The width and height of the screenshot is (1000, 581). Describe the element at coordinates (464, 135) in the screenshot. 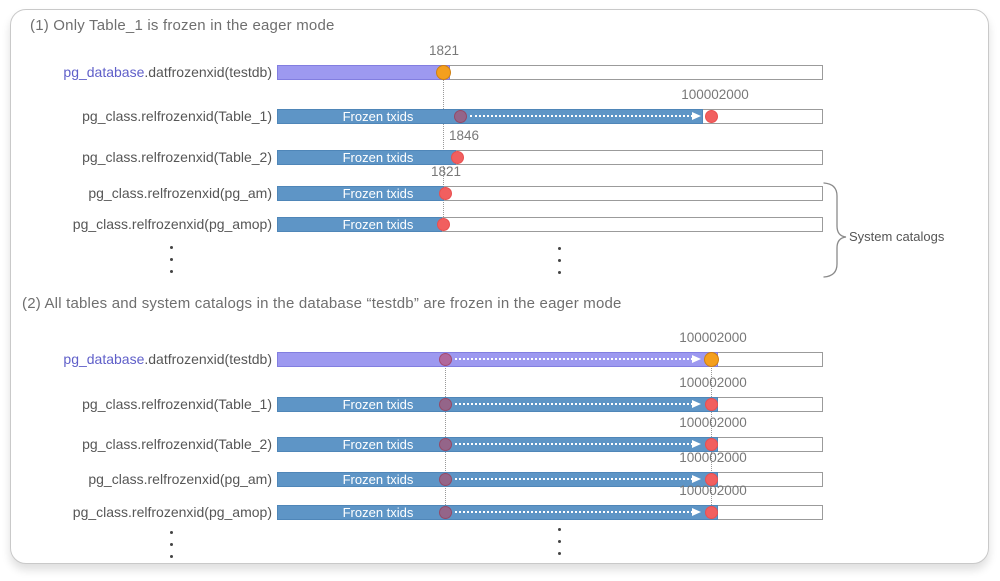

I see `txid-value-label: 1846` at that location.